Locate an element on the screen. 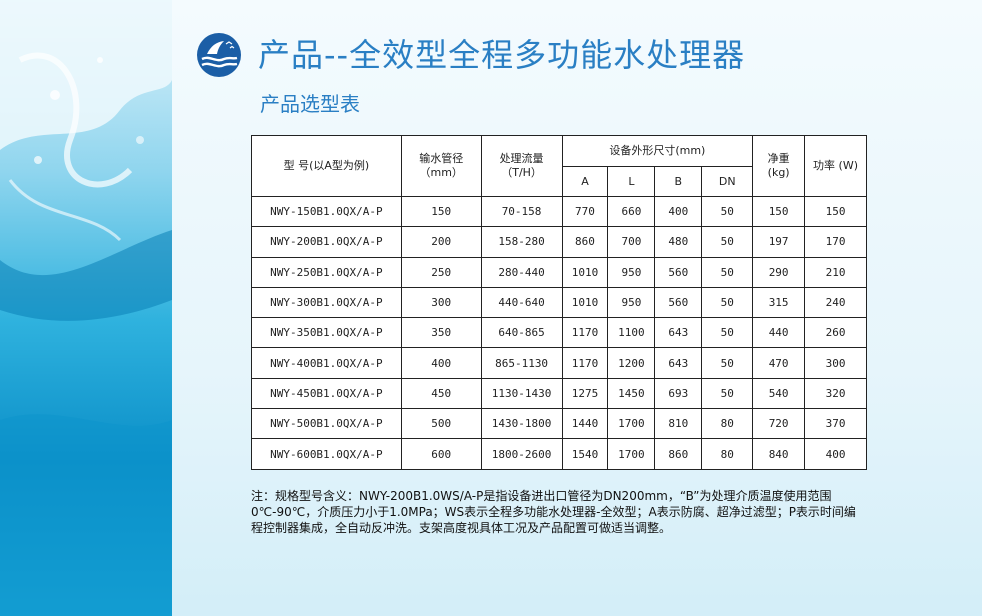 Image resolution: width=982 pixels, height=616 pixels. cell-power: 320 is located at coordinates (835, 393).